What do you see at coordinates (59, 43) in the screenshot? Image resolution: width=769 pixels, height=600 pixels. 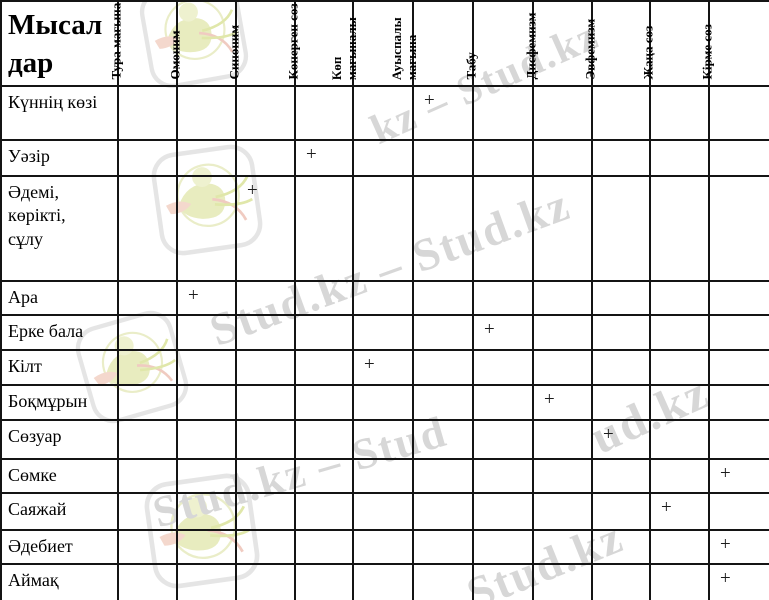 I see `corner-title-cell: Мысал дар` at bounding box center [59, 43].